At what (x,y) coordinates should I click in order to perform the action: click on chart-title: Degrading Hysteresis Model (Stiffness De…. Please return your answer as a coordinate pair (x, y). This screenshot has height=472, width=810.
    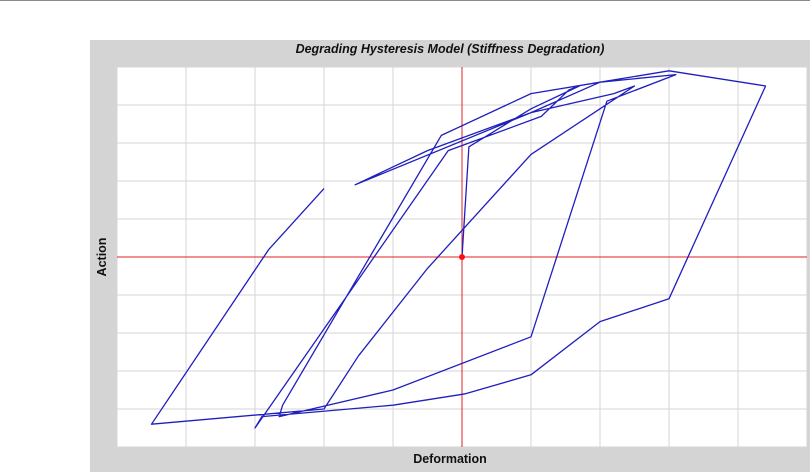
    Looking at the image, I should click on (450, 49).